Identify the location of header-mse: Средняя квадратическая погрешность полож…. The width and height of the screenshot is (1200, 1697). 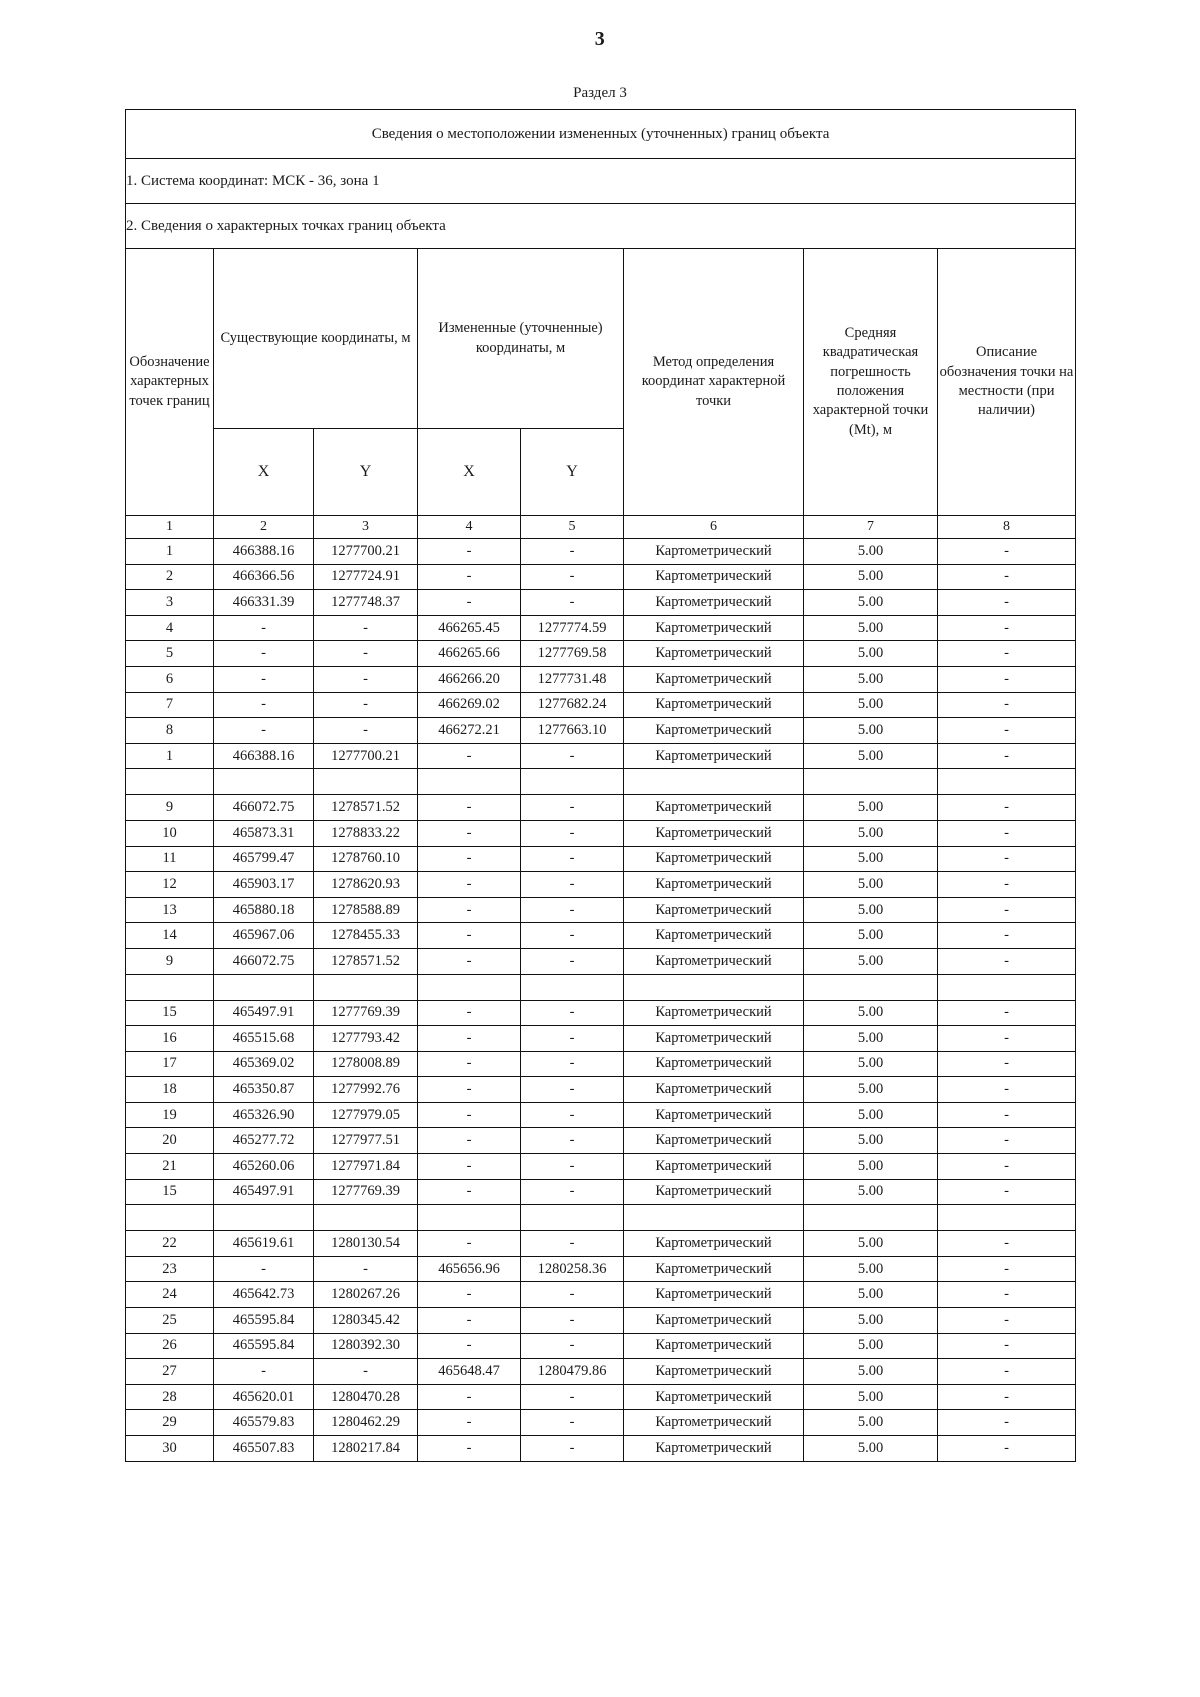
(870, 382).